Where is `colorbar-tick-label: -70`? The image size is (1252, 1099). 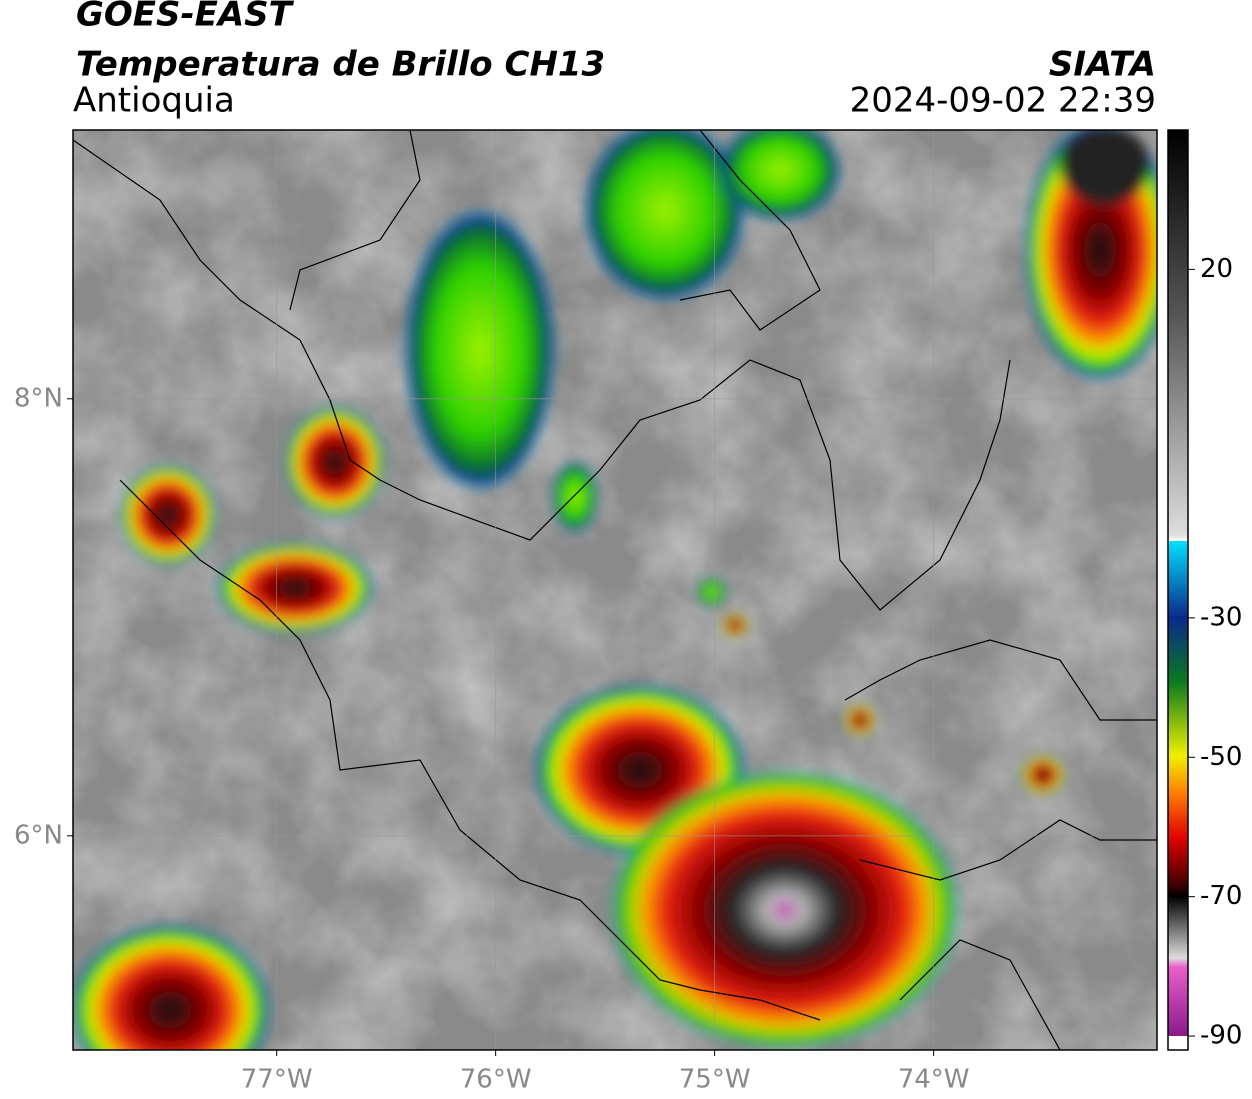
colorbar-tick-label: -70 is located at coordinates (1221, 896).